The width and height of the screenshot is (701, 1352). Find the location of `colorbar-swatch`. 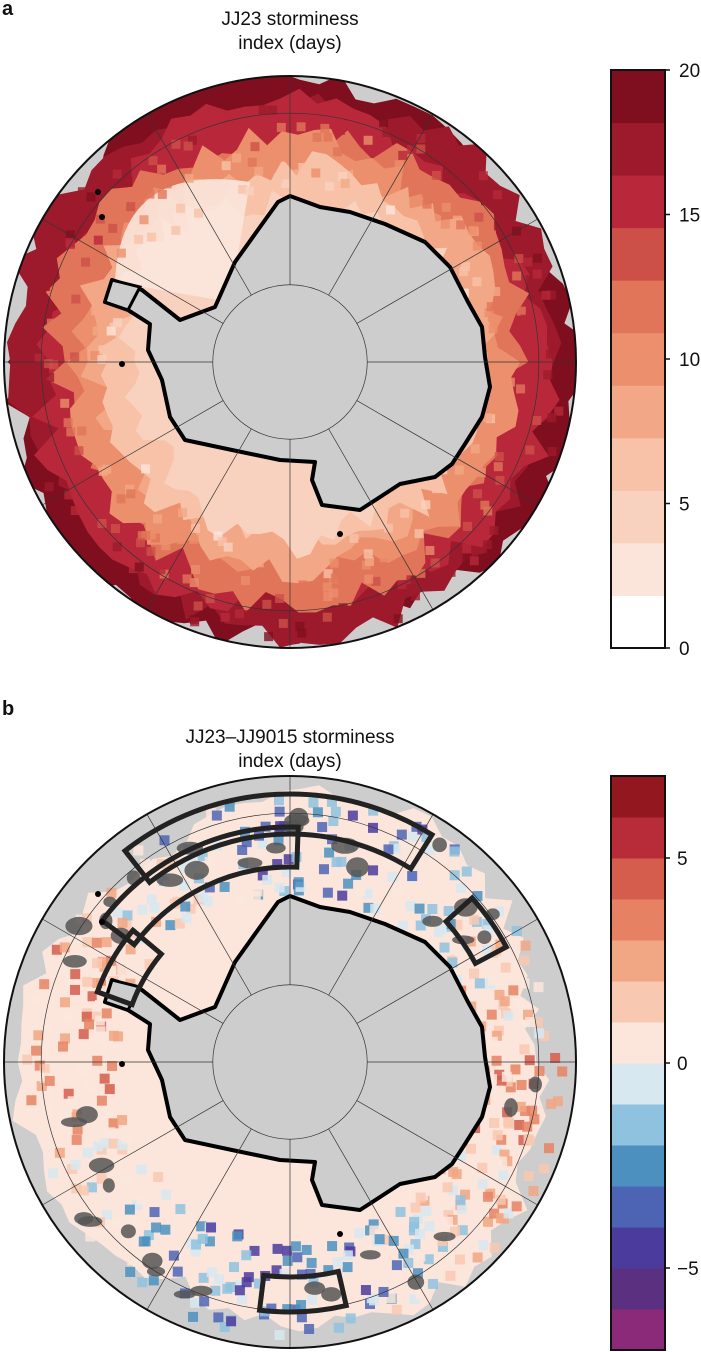

colorbar-swatch is located at coordinates (638, 1084).